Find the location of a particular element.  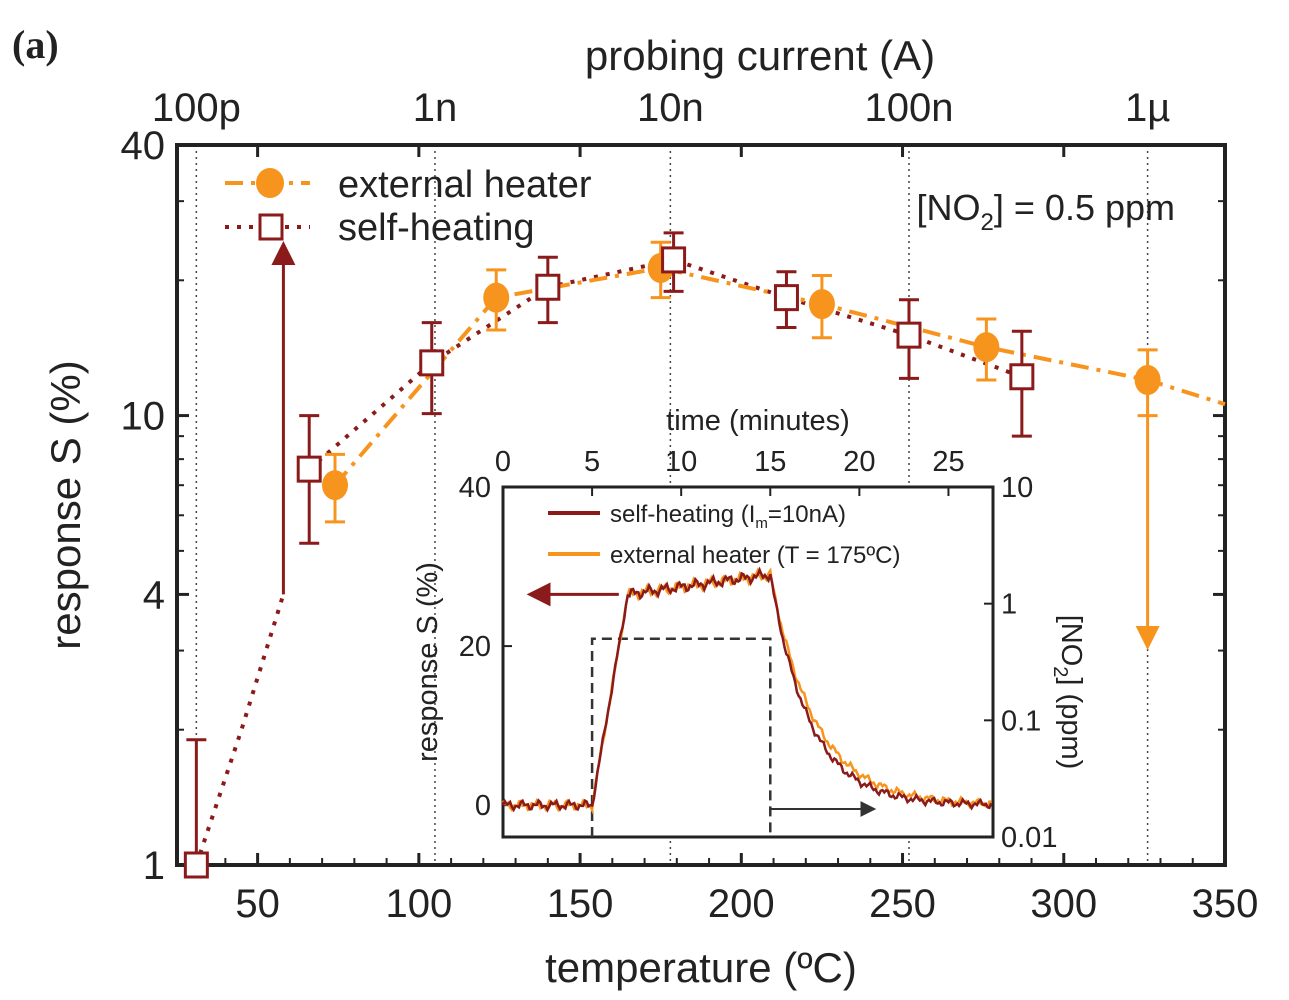

inset-y2-label: [NO2] (ppm) is located at coordinates (1068, 692).